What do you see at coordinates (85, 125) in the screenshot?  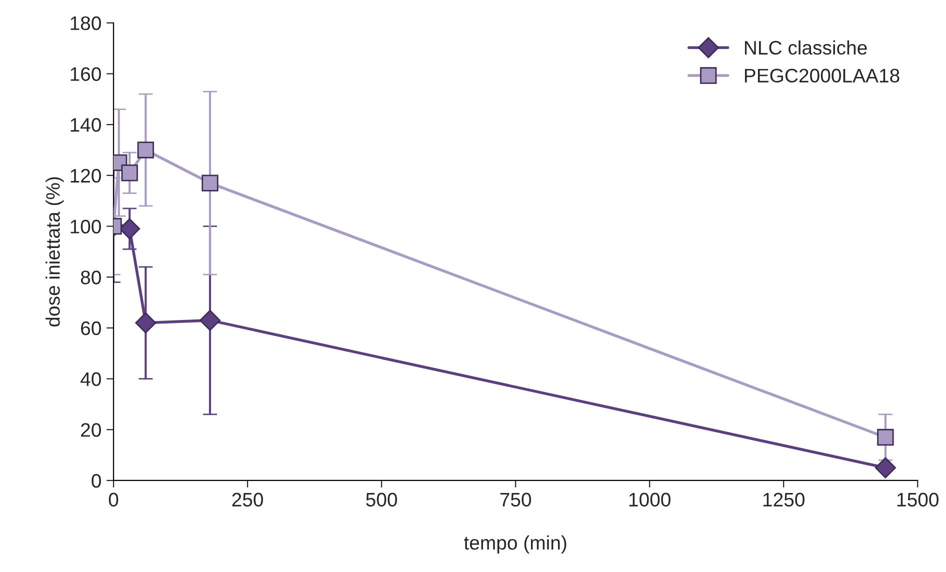 I see `y-tick-label: 140` at bounding box center [85, 125].